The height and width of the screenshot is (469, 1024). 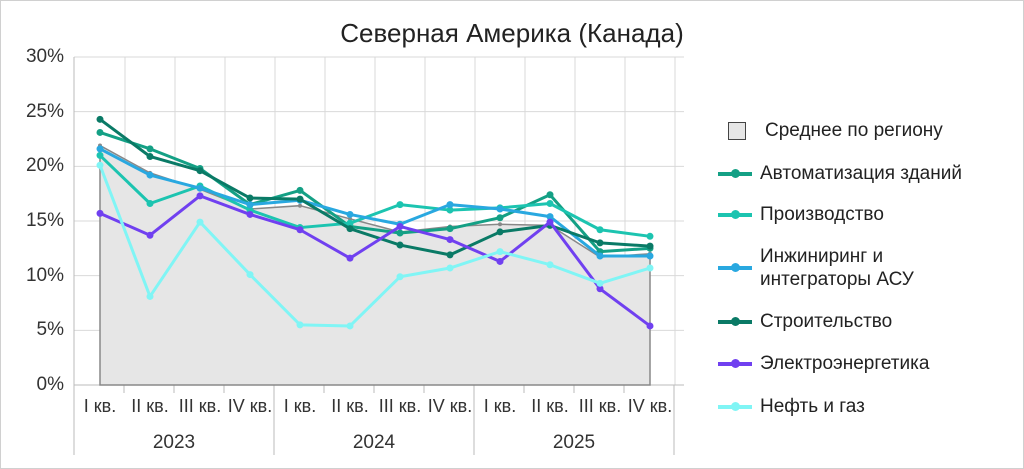 I want to click on legend-item: Производство, so click(x=801, y=214).